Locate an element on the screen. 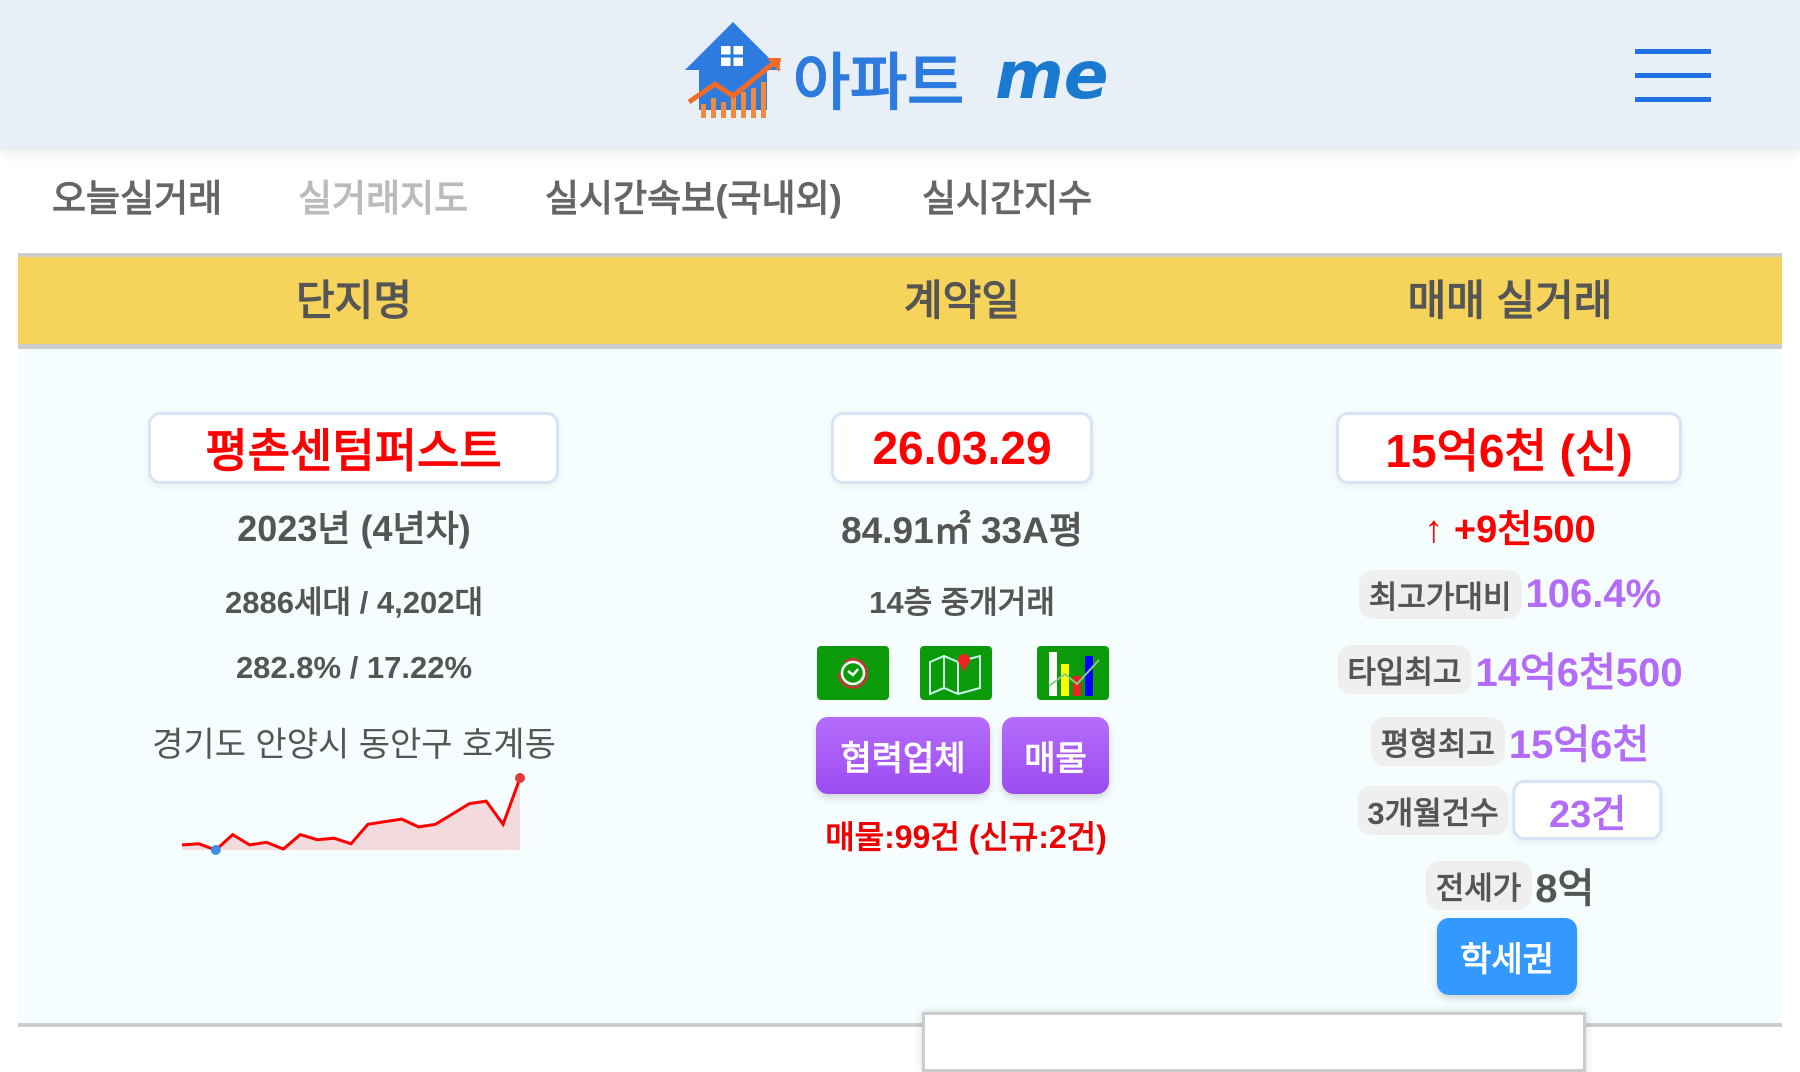 The width and height of the screenshot is (1800, 1072). contract-date: 26.03.29 is located at coordinates (962, 448).